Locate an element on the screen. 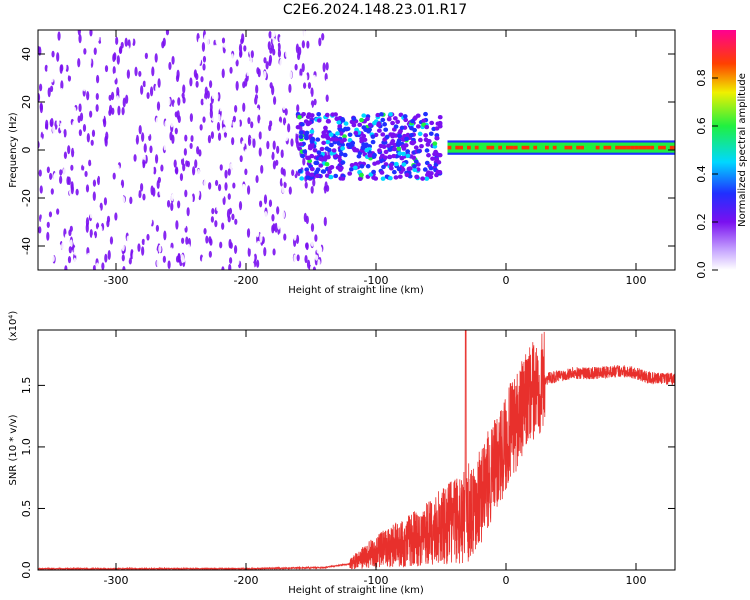  top-x-tick-label: -100 is located at coordinates (376, 280).